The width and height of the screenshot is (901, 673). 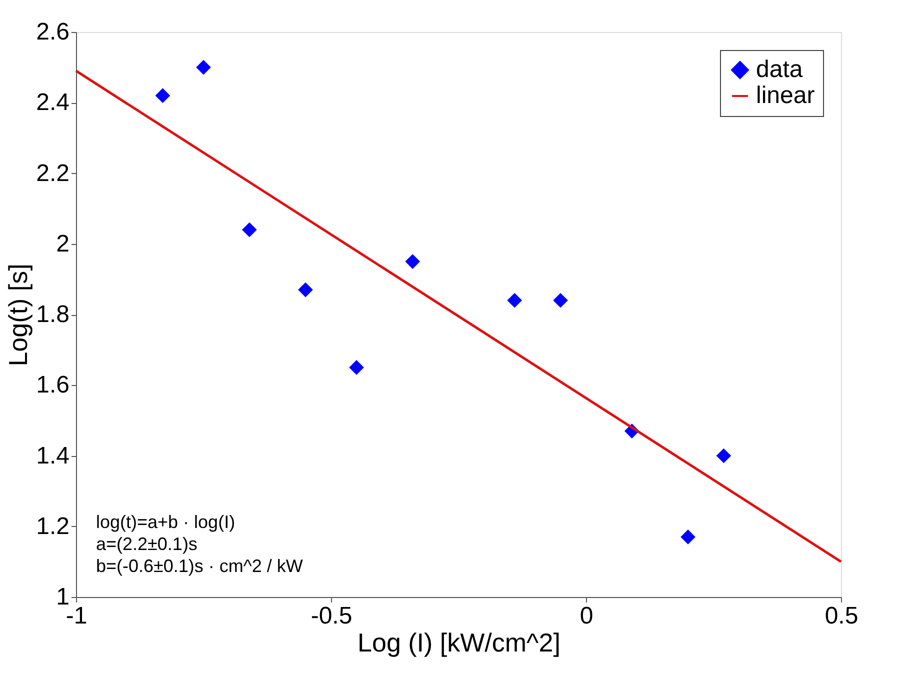 What do you see at coordinates (53, 456) in the screenshot?
I see `y-tick-label: 1.4` at bounding box center [53, 456].